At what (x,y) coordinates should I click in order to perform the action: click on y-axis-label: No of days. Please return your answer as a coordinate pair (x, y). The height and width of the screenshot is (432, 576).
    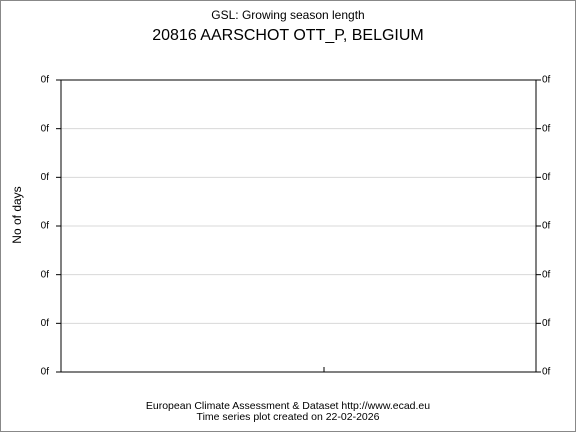
    Looking at the image, I should click on (17, 214).